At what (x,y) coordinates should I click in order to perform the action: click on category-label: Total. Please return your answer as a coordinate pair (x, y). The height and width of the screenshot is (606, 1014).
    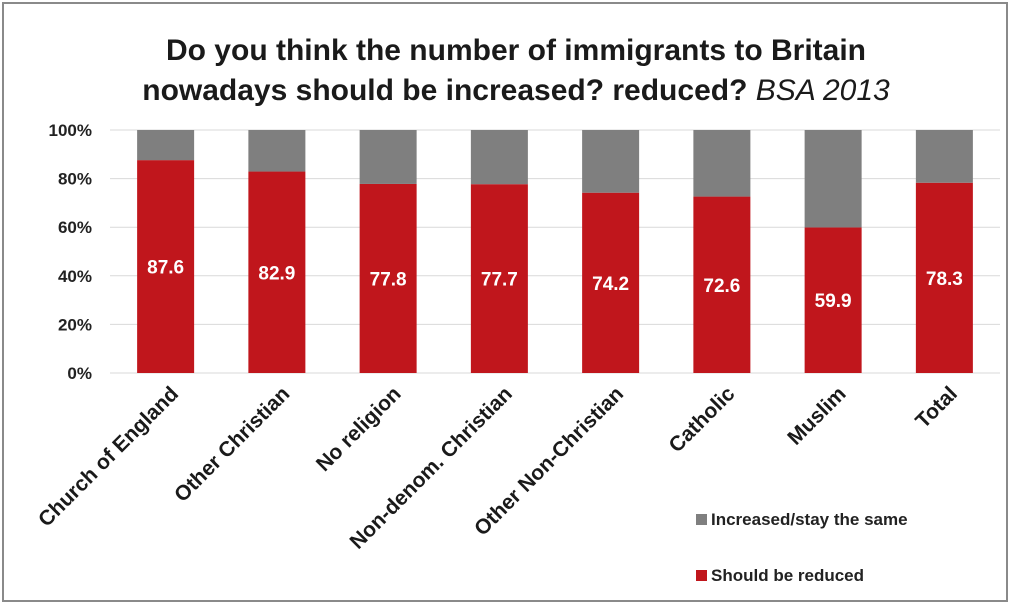
    Looking at the image, I should click on (936, 407).